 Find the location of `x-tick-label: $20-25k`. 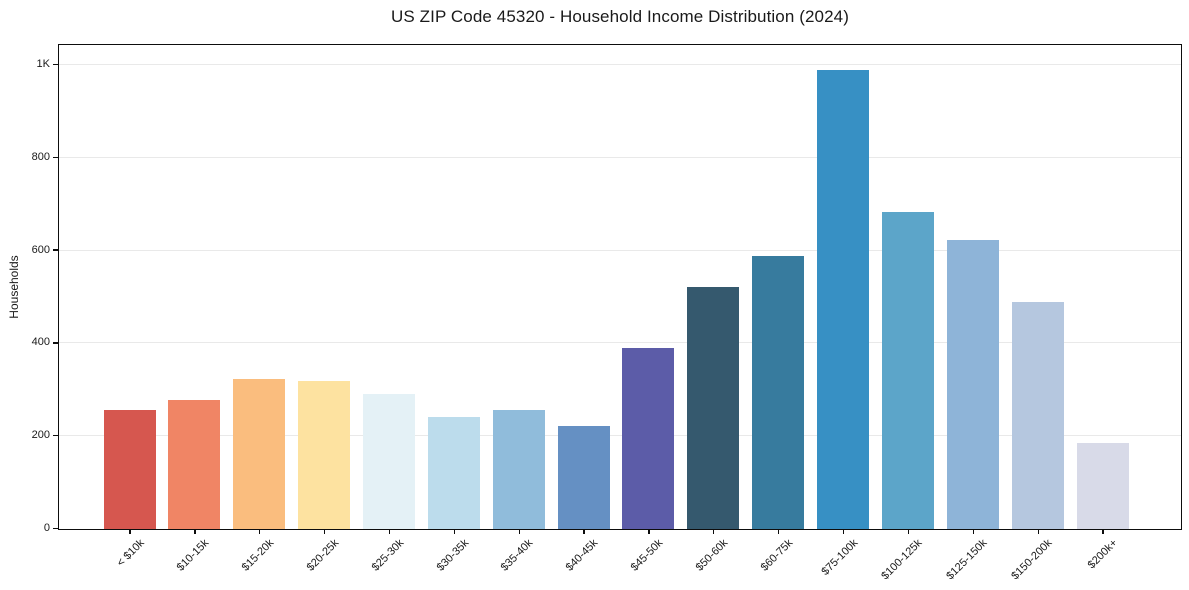

x-tick-label: $20-25k is located at coordinates (323, 555).